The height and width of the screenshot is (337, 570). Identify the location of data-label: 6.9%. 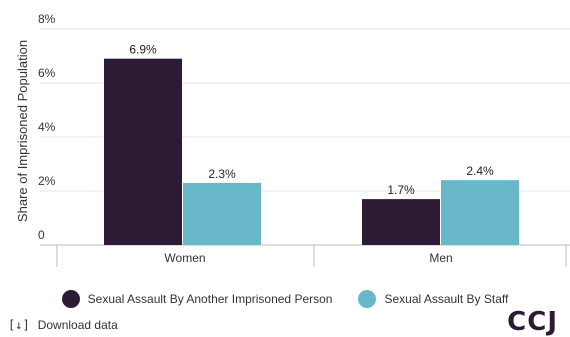
(143, 50).